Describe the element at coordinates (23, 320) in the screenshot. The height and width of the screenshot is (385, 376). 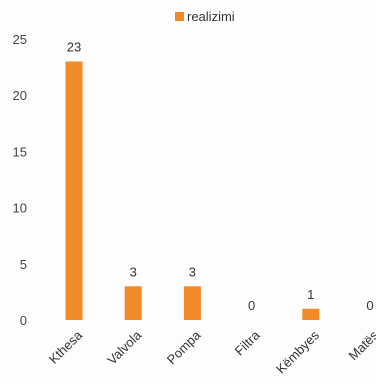
I see `y-tick-label: 0` at that location.